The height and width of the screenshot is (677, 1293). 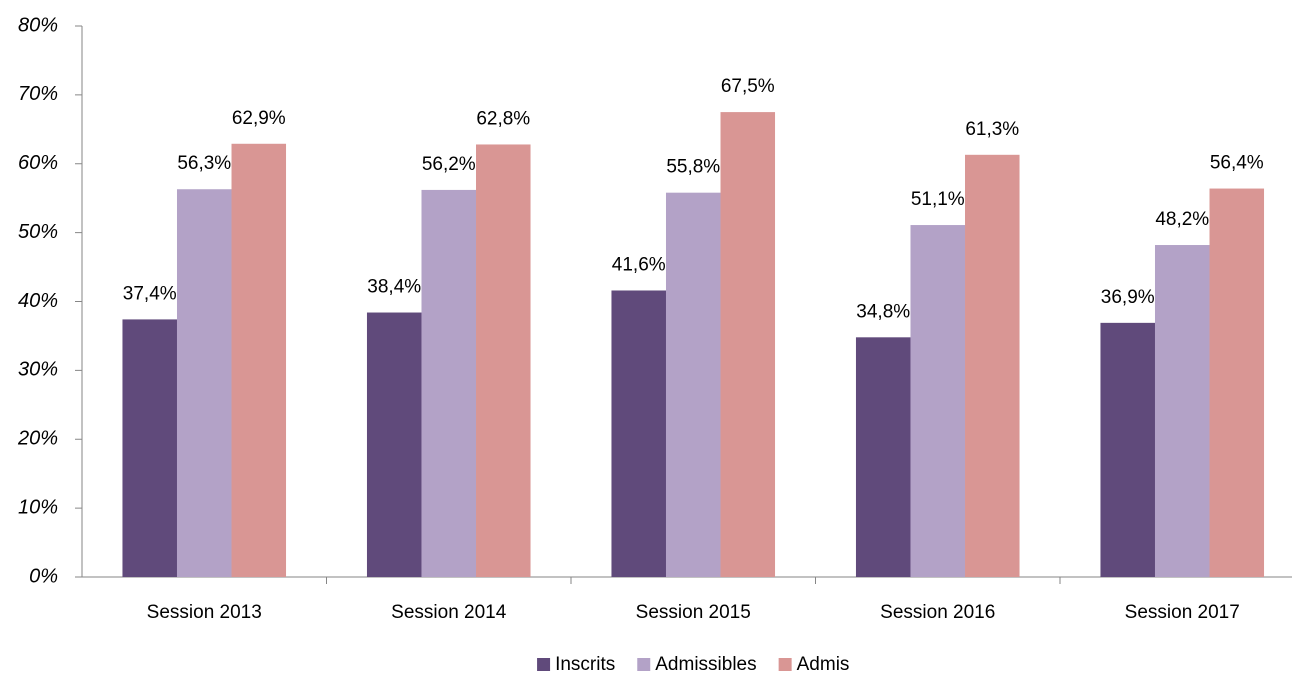 I want to click on value-label: 56,2%, so click(x=449, y=164).